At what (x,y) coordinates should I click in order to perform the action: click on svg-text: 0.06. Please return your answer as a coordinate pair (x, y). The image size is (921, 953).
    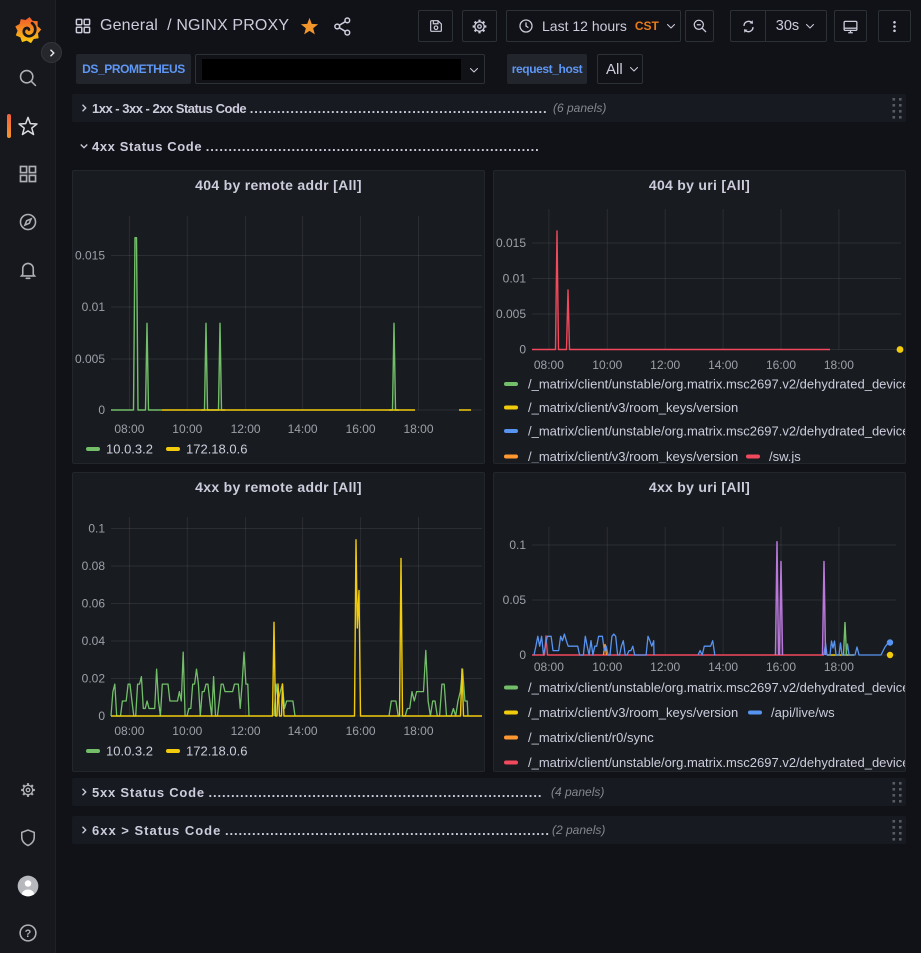
    Looking at the image, I should click on (94, 604).